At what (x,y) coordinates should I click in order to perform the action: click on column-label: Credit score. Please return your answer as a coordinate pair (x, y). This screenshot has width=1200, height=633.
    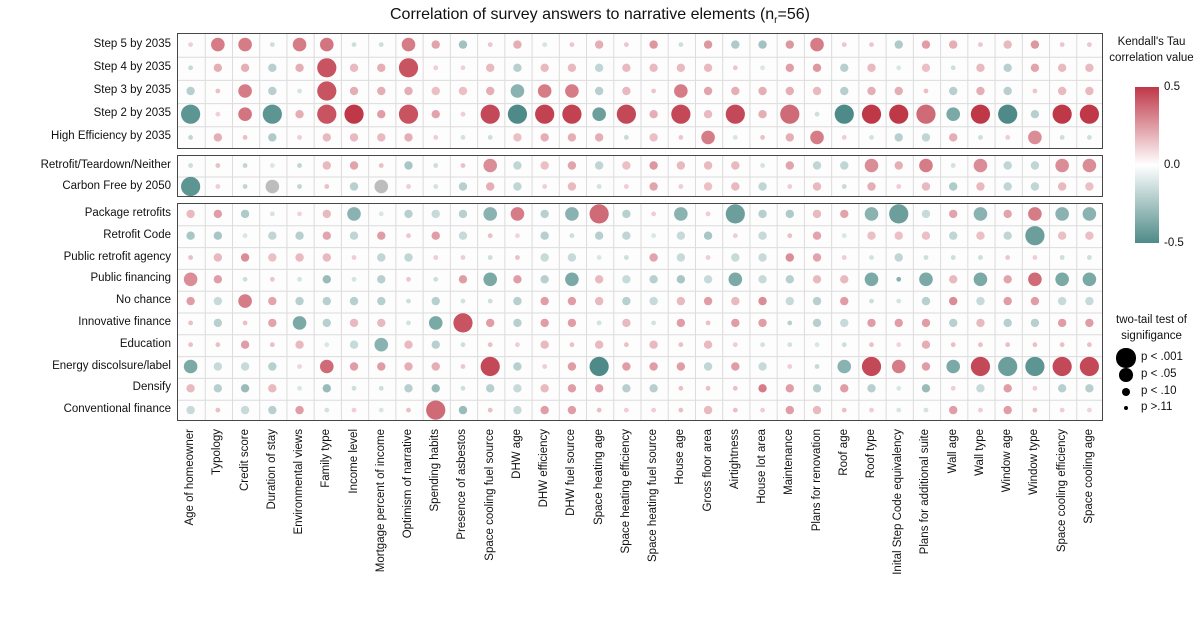
    Looking at the image, I should click on (244, 460).